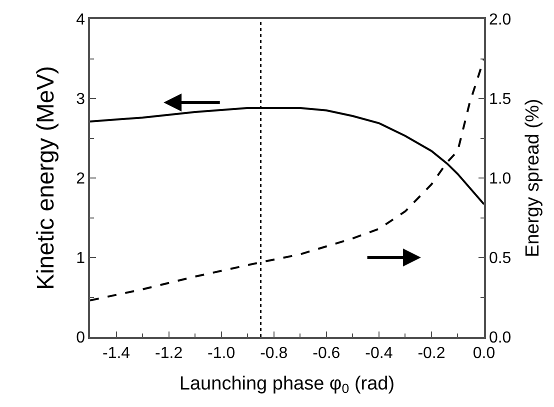 The image size is (554, 407). I want to click on x-tick-label: -0.4, so click(379, 353).